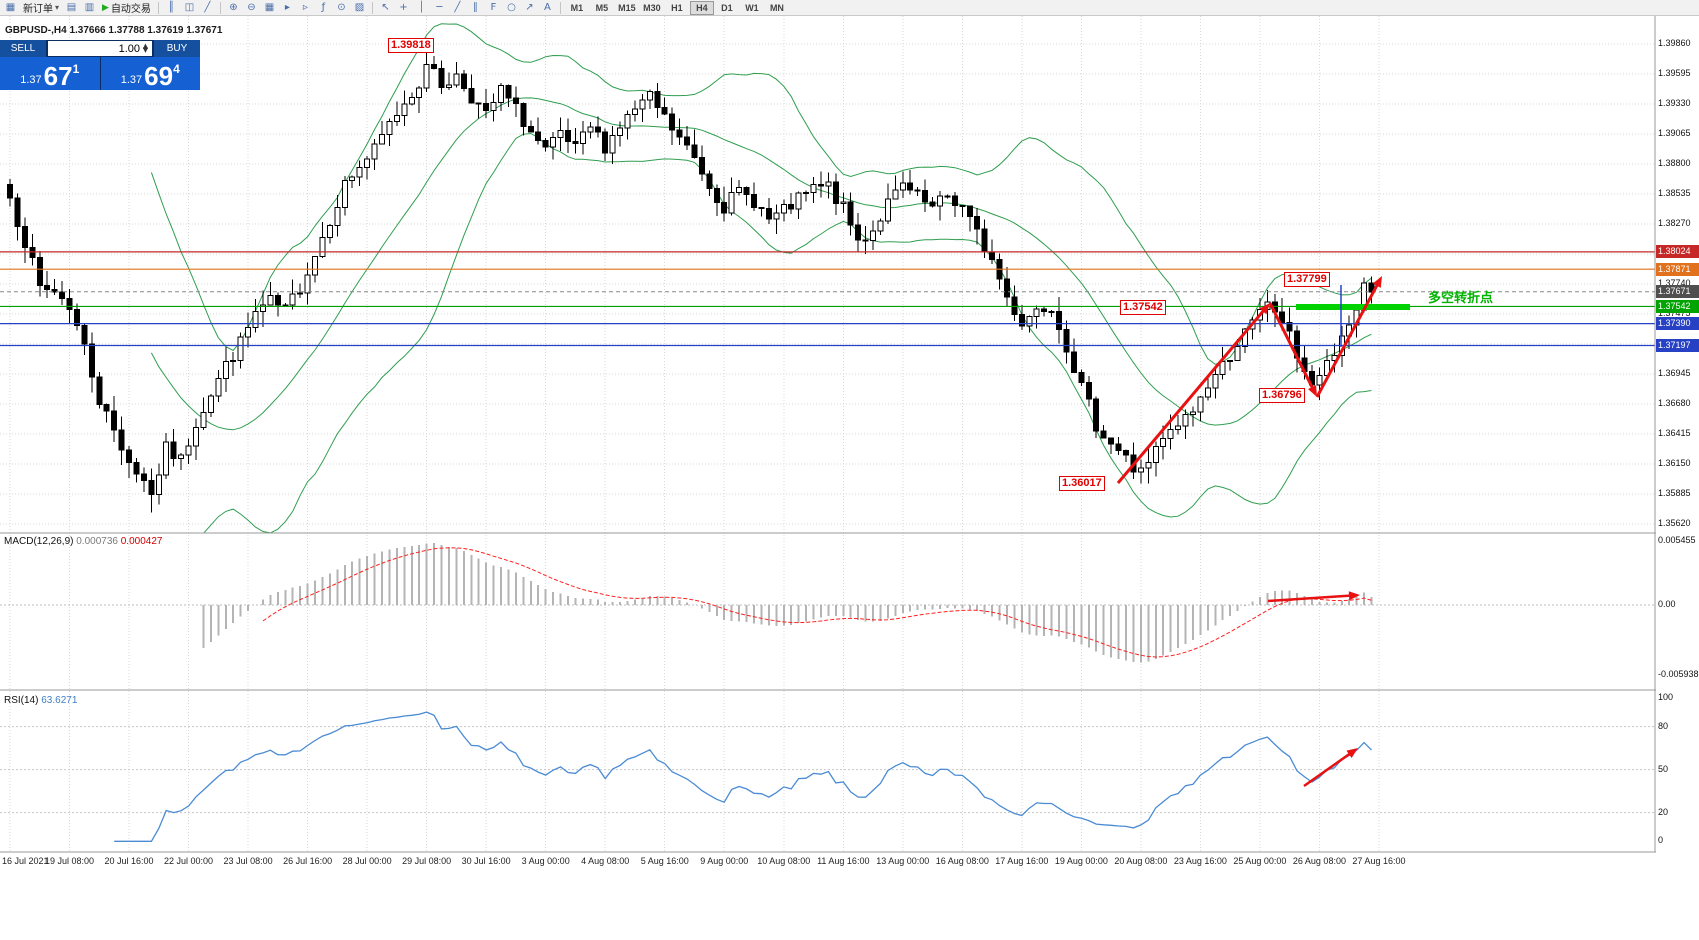  I want to click on price-axis-label: 1.38270, so click(1674, 223).